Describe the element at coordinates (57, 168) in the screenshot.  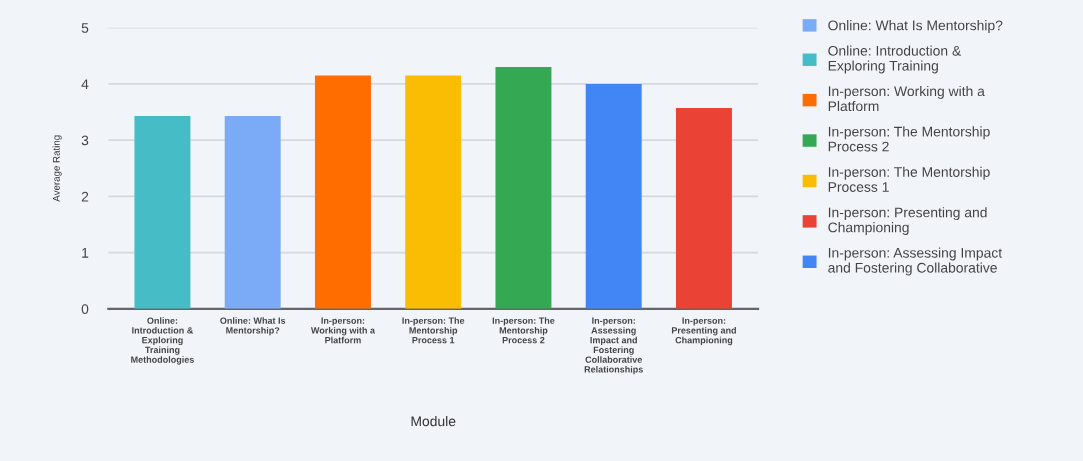
I see `y-axis-title: Average Rating` at that location.